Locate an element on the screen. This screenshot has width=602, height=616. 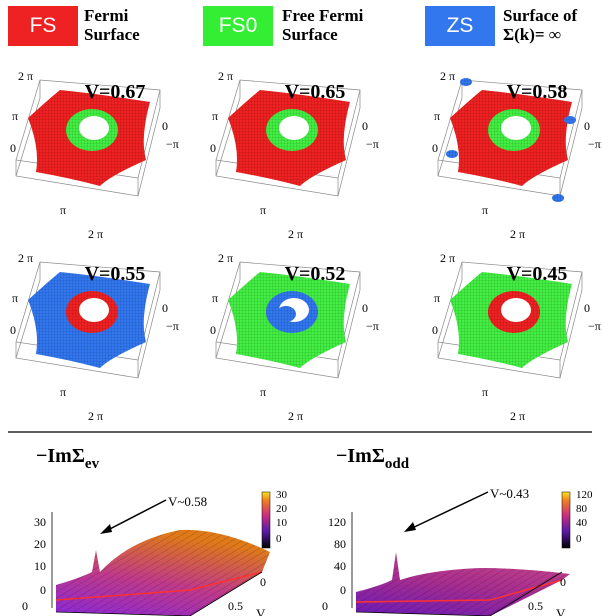
legend-zs-text: Surface of Σ(k)= ∞ is located at coordinates (540, 25).